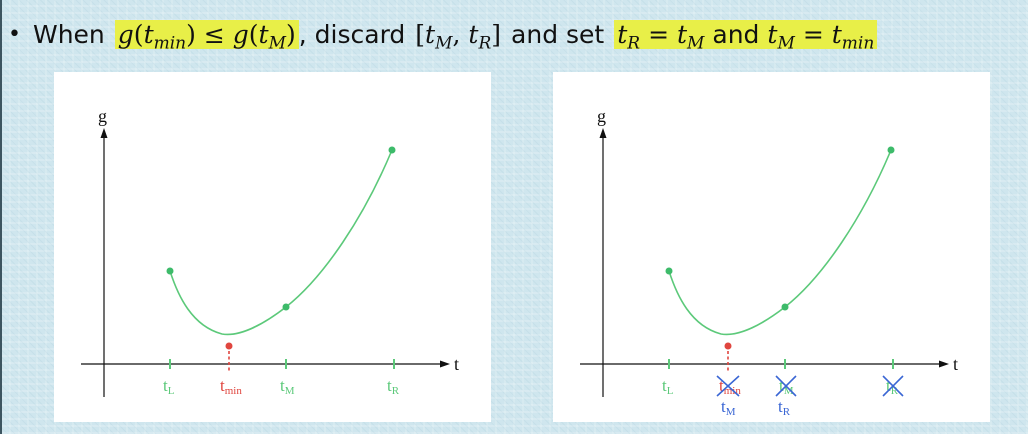 The width and height of the screenshot is (1028, 434). I want to click on condition-expression: g(tmin) ≤ g(tM), so click(206, 35).